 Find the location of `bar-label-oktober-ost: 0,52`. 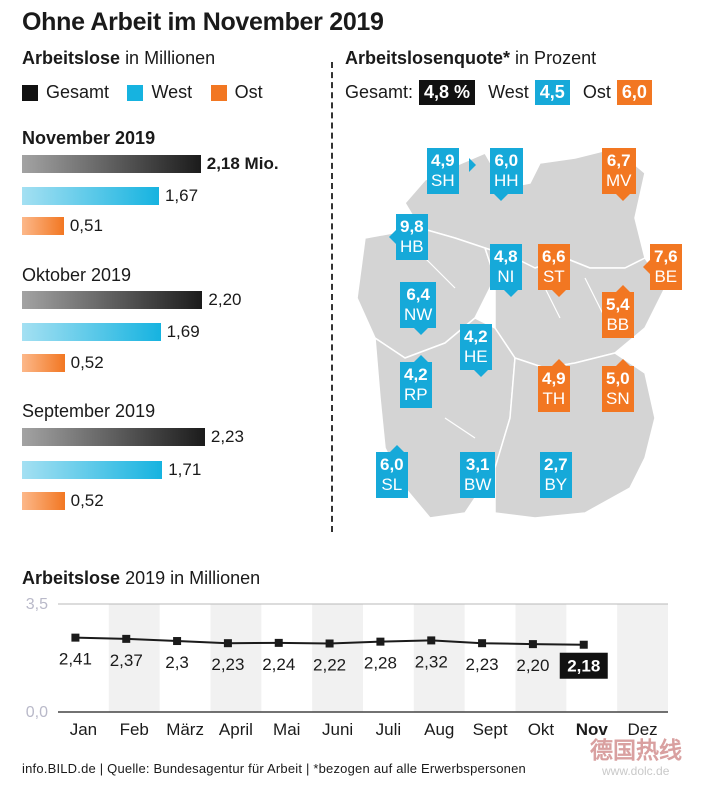

bar-label-oktober-ost: 0,52 is located at coordinates (87, 362).